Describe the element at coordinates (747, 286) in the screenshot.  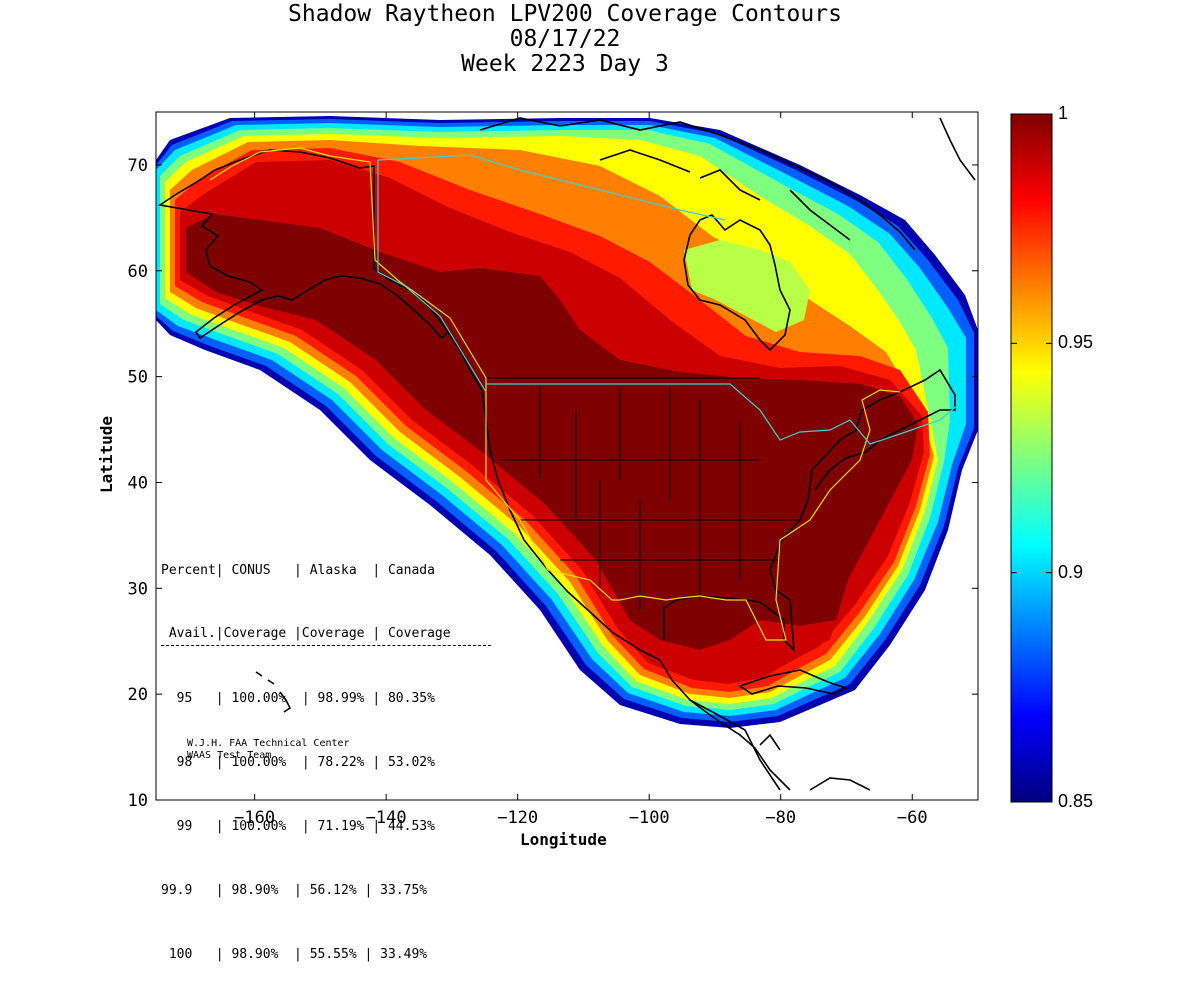
I see `contour-canada-yellowgreen` at that location.